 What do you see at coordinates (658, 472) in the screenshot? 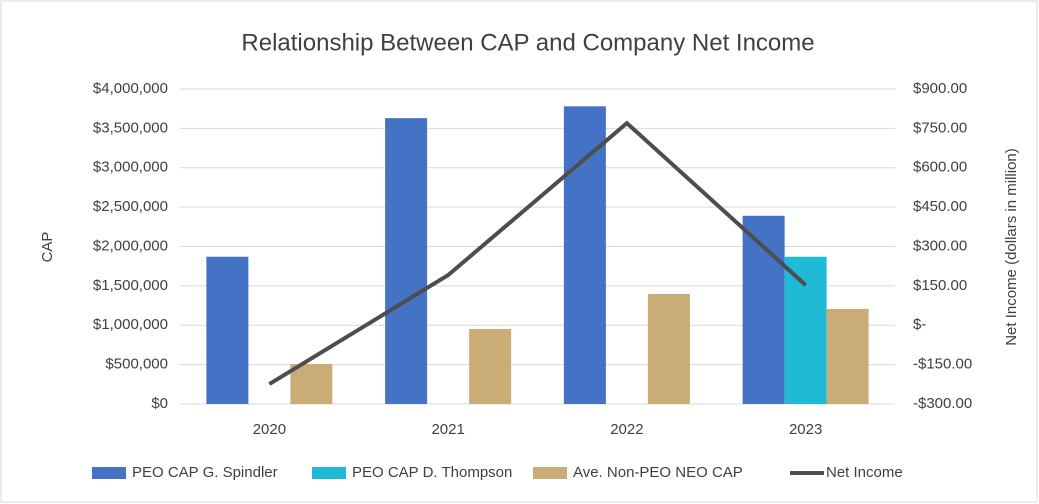
I see `legend-label: Ave. Non-PEO NEO CAP` at bounding box center [658, 472].